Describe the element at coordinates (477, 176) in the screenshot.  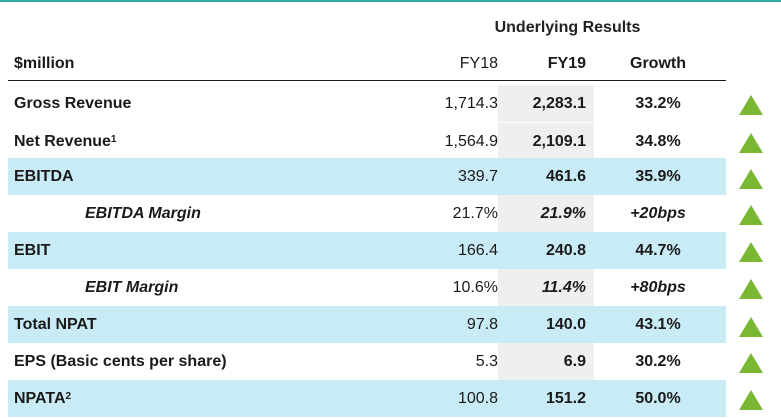
I see `row-fy18: 339.7` at that location.